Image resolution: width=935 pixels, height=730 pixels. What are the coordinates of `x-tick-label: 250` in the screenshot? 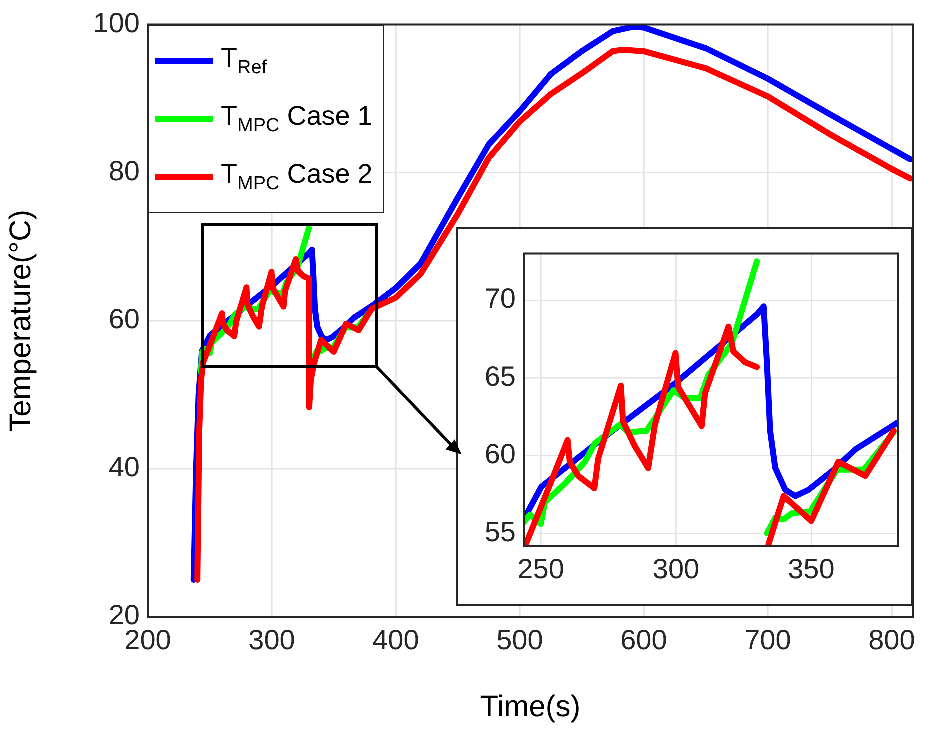 It's located at (541, 569).